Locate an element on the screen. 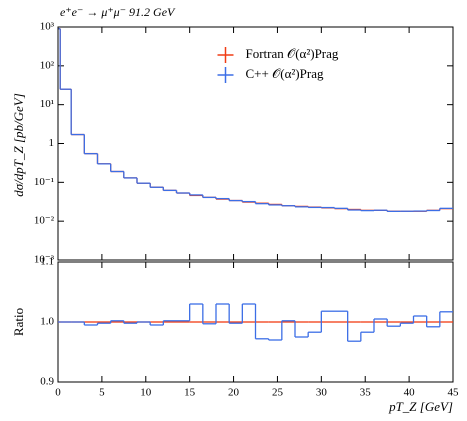 The height and width of the screenshot is (421, 467). y-tick-label: 10⁻² is located at coordinates (44, 221).